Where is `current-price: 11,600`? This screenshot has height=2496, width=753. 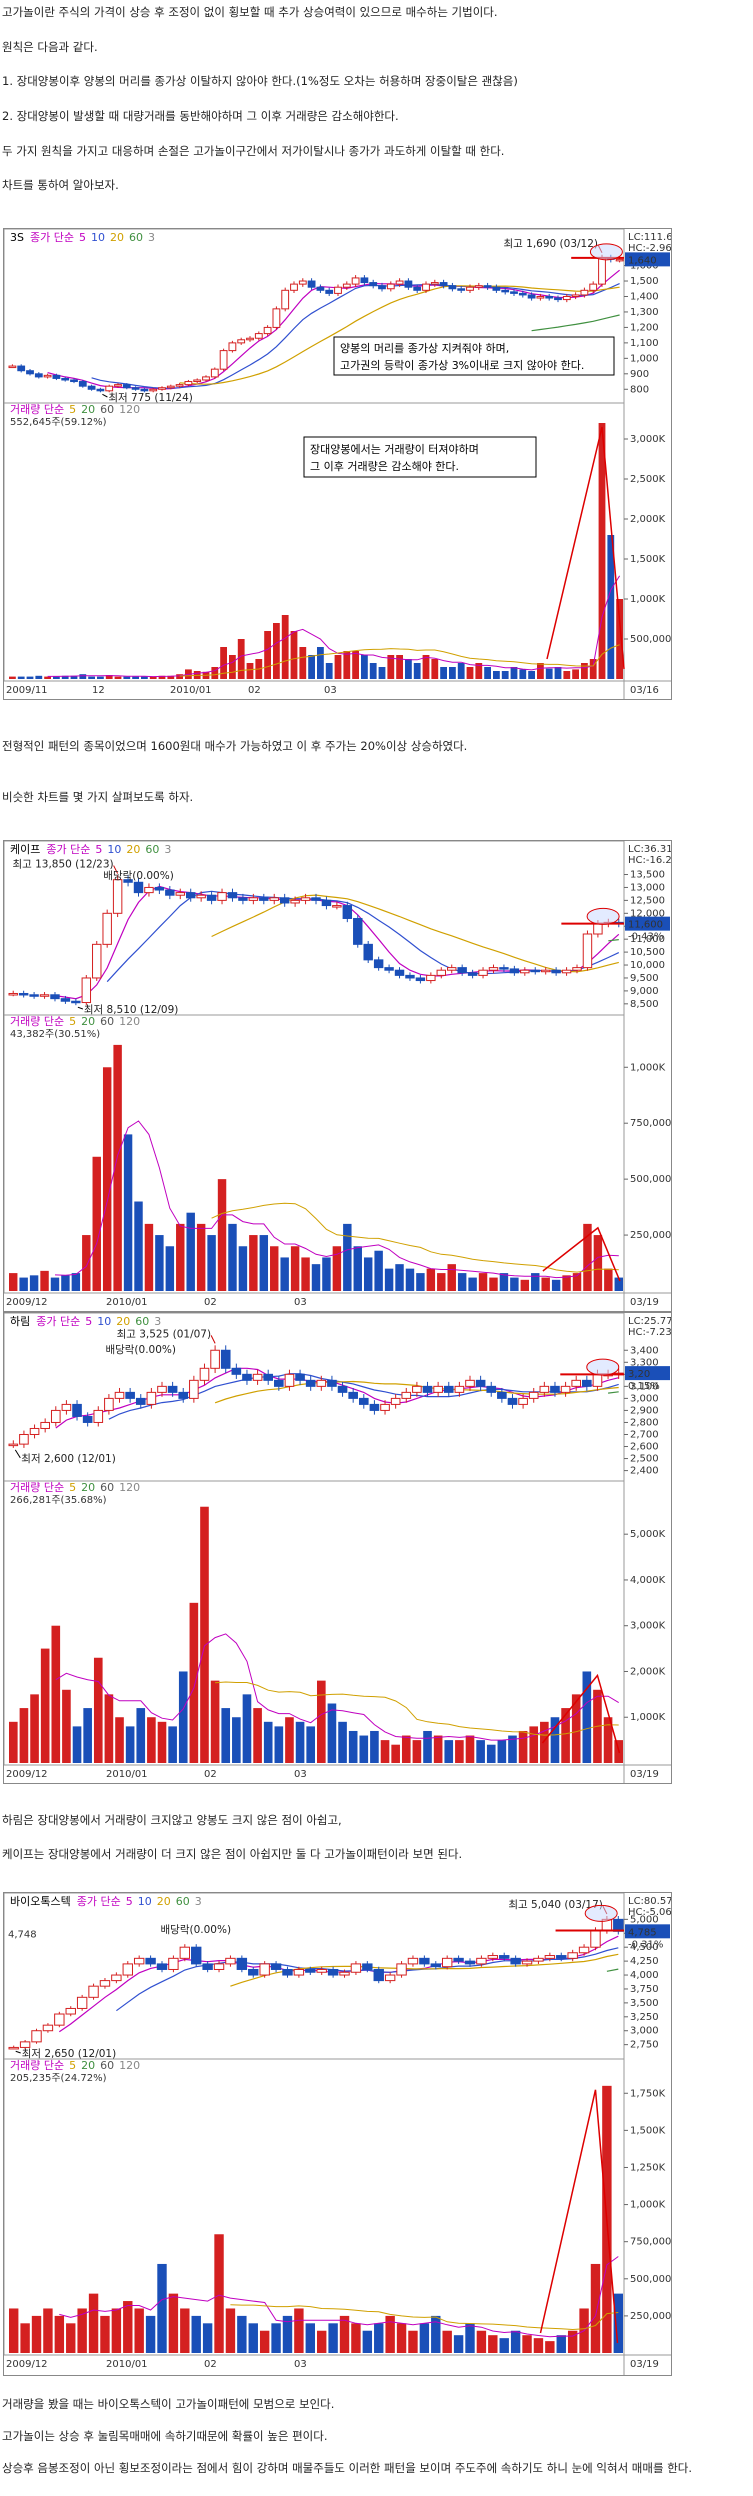 current-price: 11,600 is located at coordinates (645, 925).